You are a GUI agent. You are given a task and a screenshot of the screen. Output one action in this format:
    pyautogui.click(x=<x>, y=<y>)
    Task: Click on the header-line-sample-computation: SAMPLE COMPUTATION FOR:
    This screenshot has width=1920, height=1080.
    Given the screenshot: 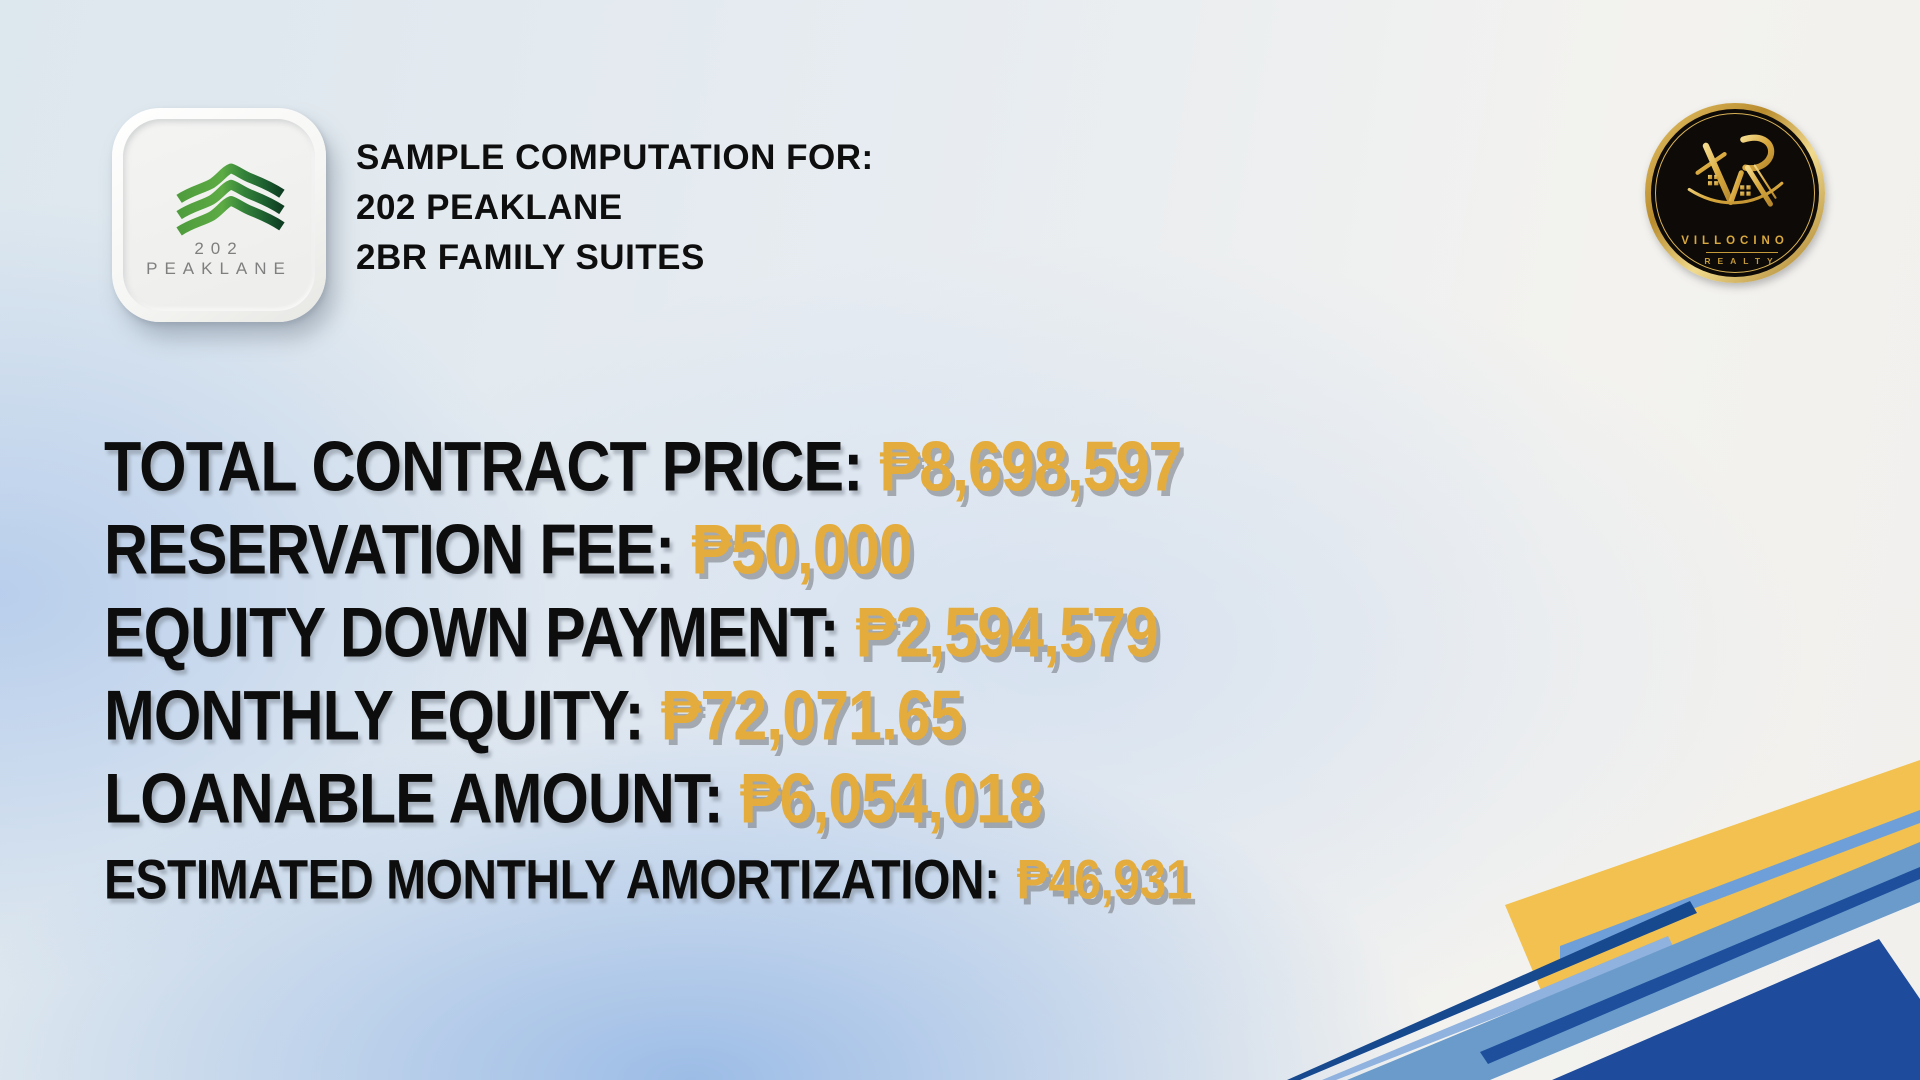 What is the action you would take?
    pyautogui.click(x=615, y=157)
    